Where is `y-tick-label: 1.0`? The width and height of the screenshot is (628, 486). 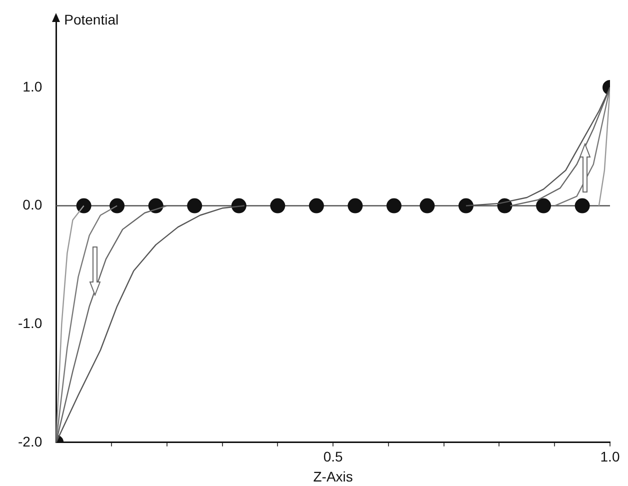 y-tick-label: 1.0 is located at coordinates (32, 86).